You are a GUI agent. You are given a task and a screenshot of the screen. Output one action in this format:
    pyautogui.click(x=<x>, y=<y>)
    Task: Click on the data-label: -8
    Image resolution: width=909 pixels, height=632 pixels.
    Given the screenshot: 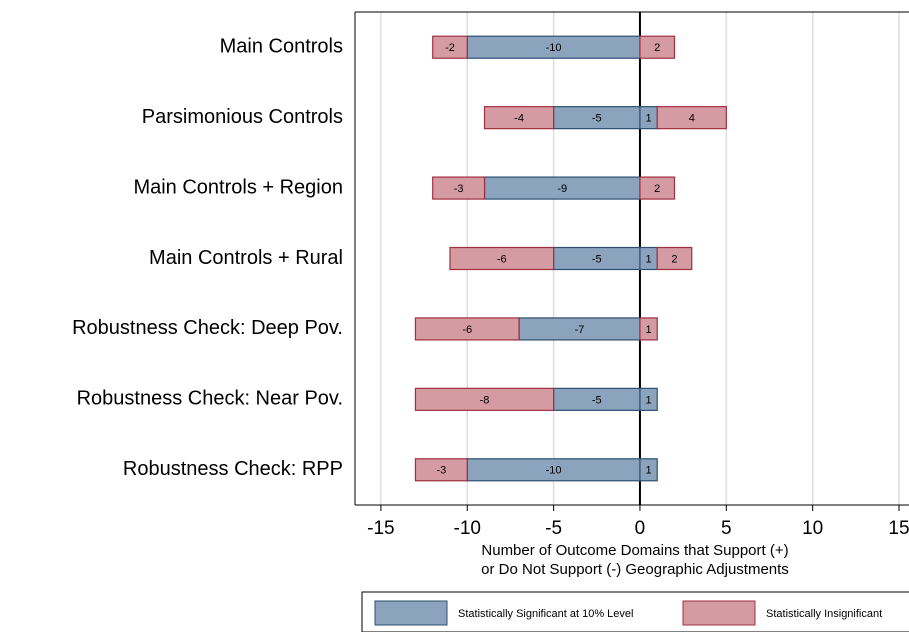 What is the action you would take?
    pyautogui.click(x=485, y=400)
    